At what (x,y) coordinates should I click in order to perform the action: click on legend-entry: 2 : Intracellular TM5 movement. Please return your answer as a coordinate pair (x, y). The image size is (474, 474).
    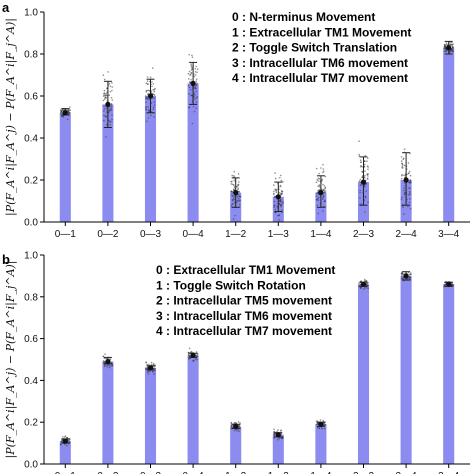
    Looking at the image, I should click on (244, 301).